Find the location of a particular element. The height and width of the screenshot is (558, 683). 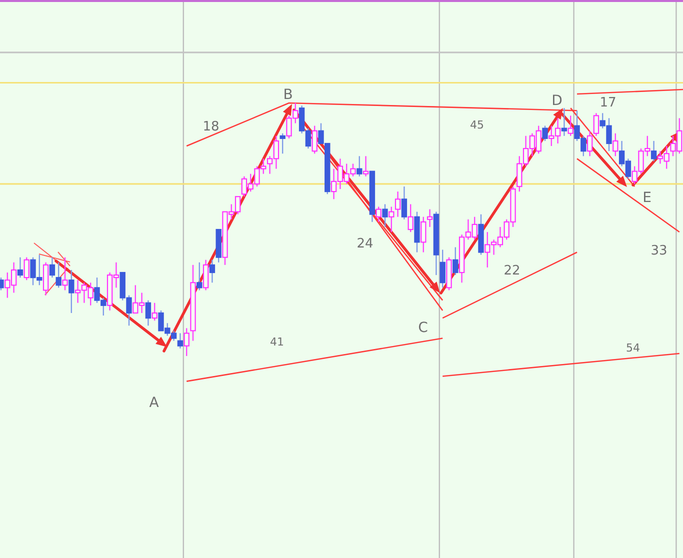

annotation: D is located at coordinates (557, 101).